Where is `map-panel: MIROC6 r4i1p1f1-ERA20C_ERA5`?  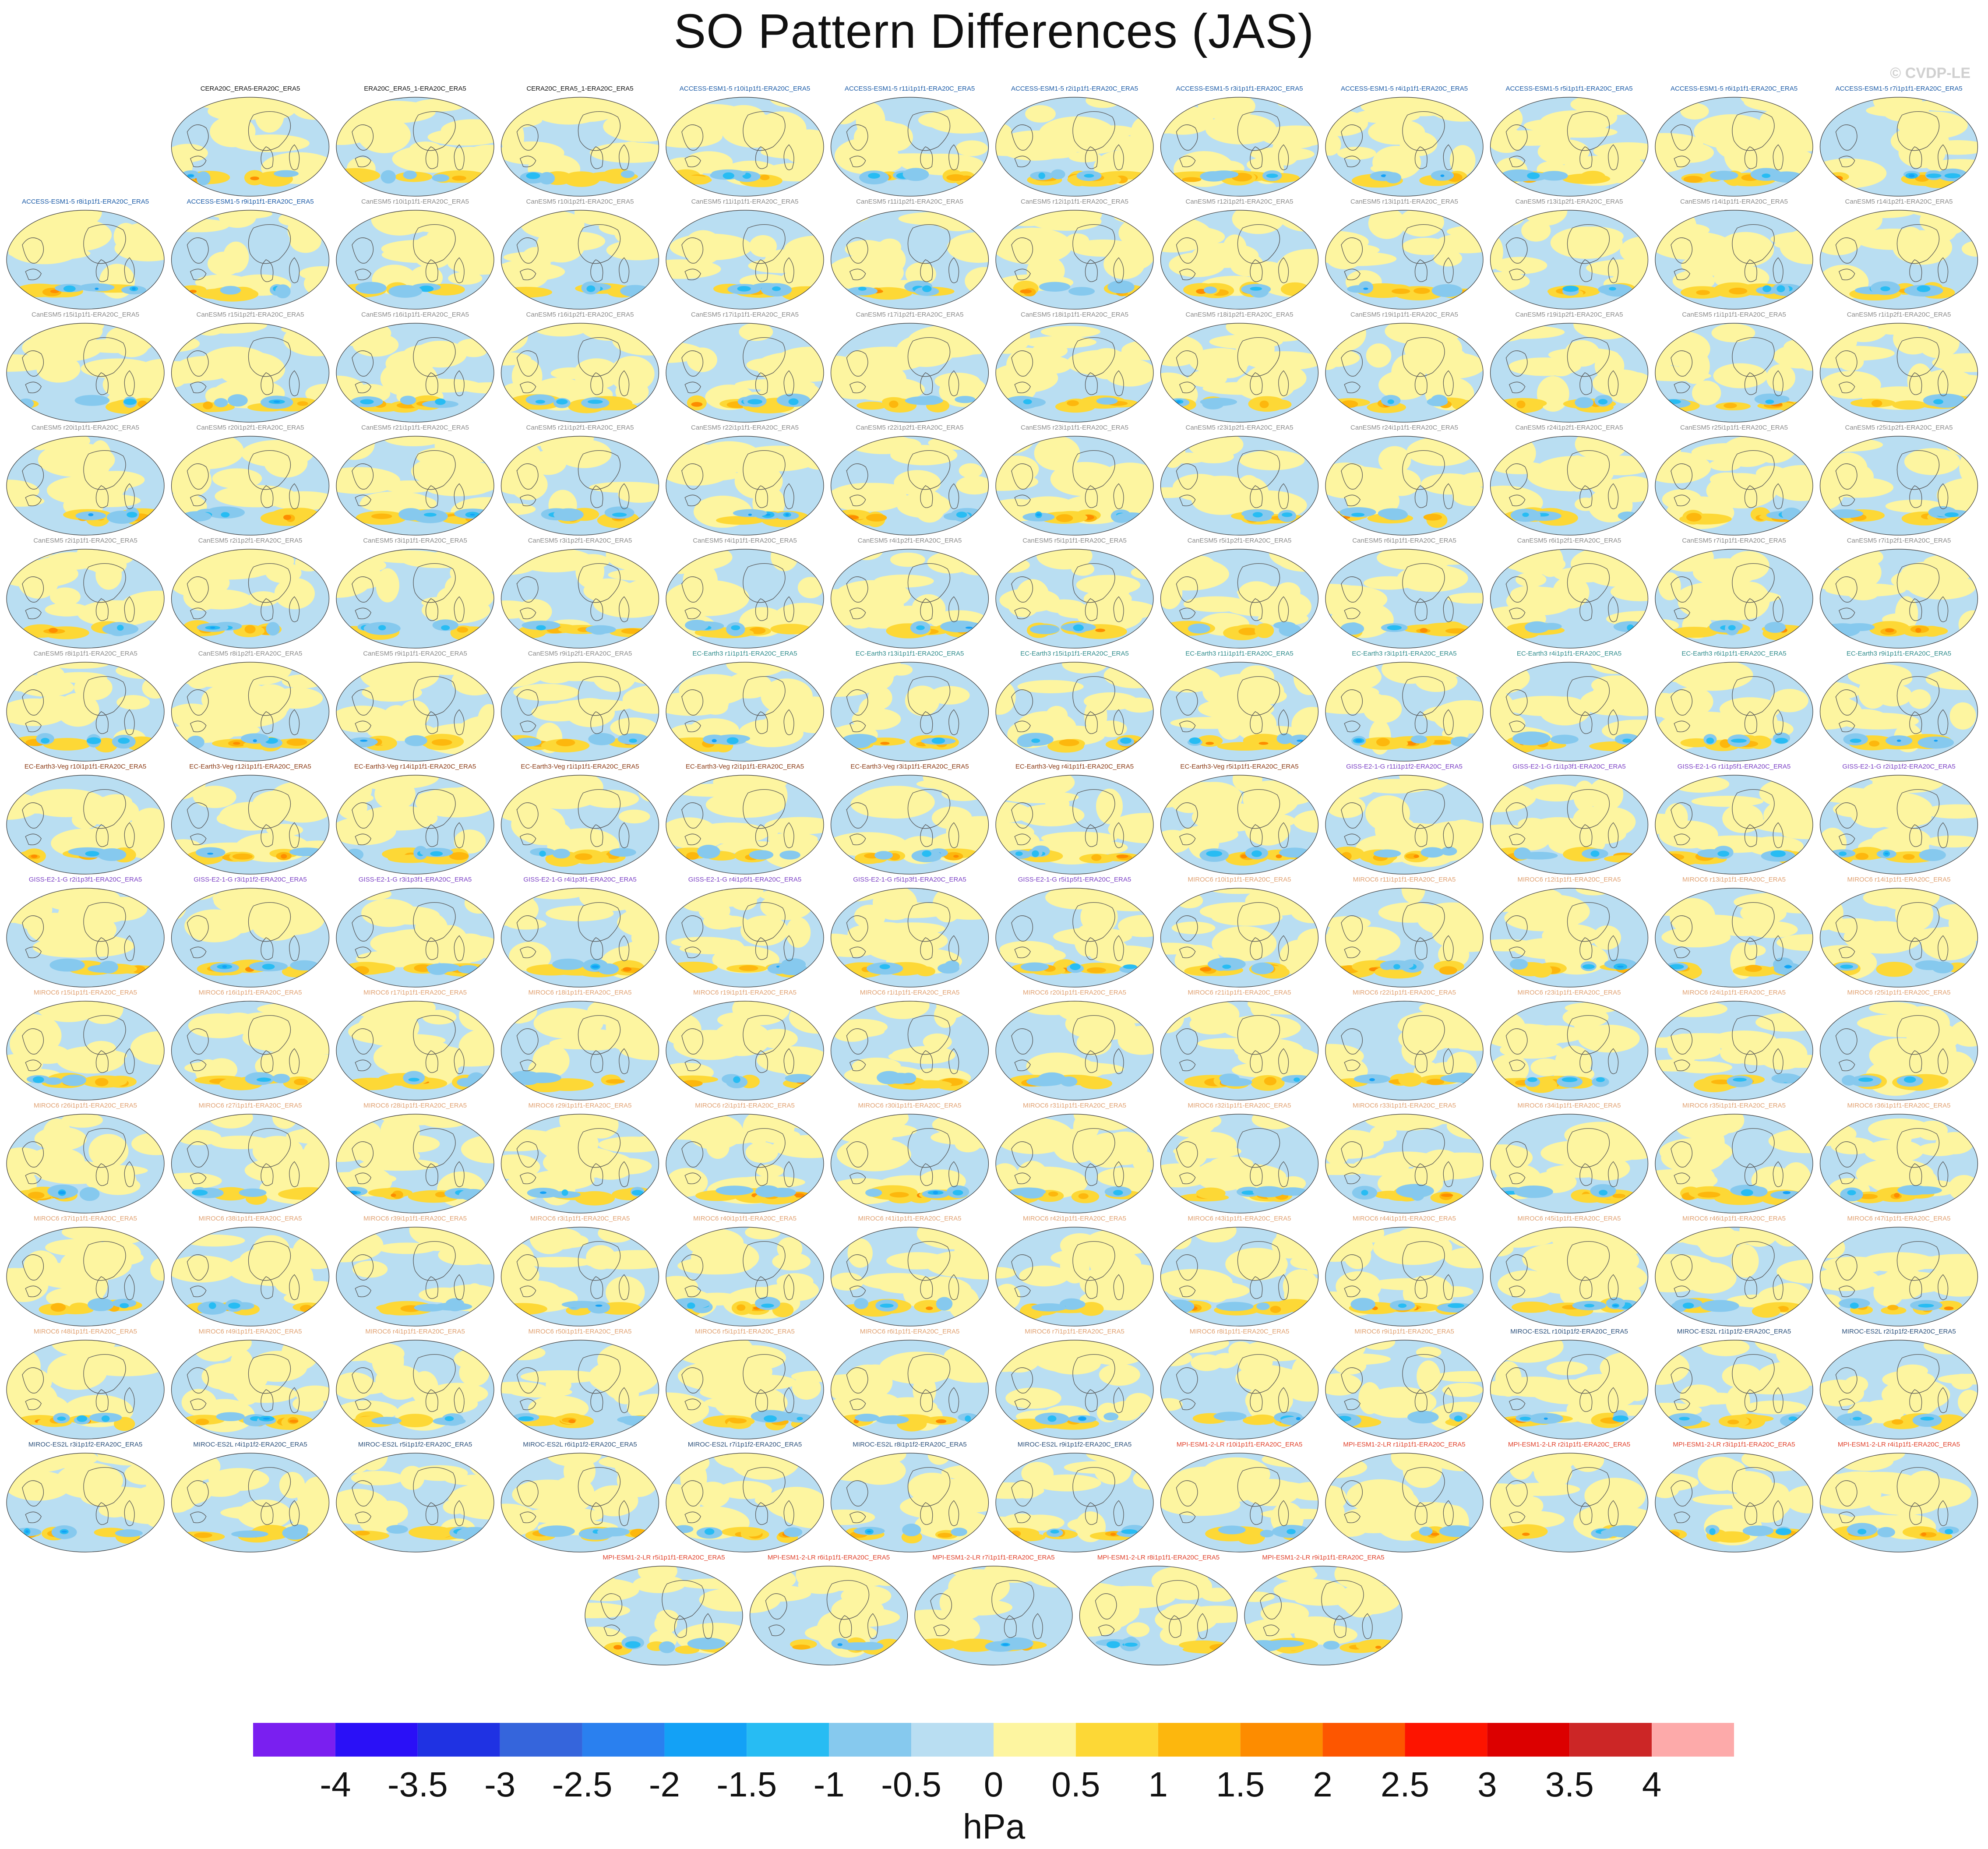 map-panel: MIROC6 r4i1p1f1-ERA20C_ERA5 is located at coordinates (415, 1384).